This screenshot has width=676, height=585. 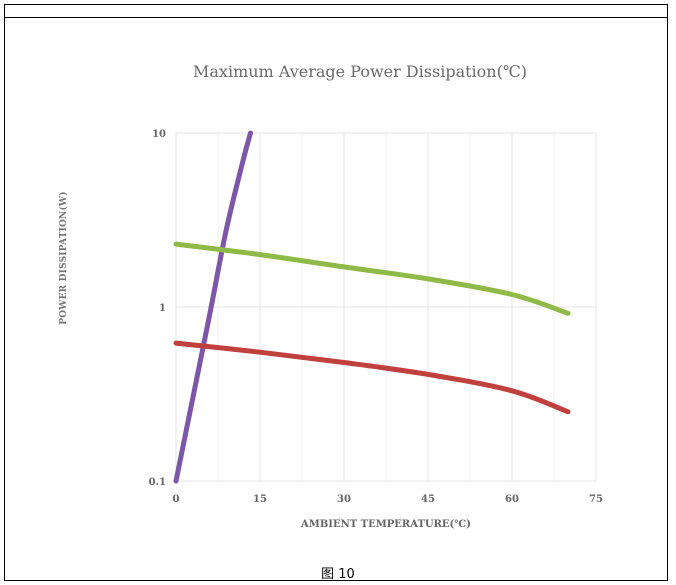 What do you see at coordinates (338, 574) in the screenshot?
I see `figure-caption: 图 10` at bounding box center [338, 574].